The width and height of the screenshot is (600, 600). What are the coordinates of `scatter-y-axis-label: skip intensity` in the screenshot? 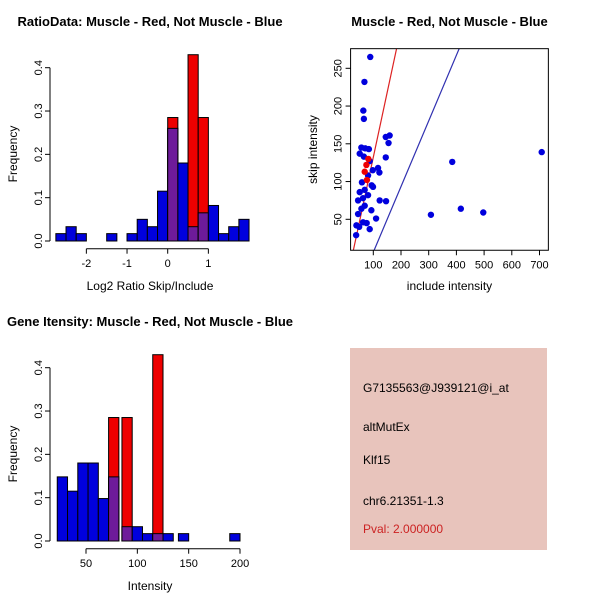 It's located at (313, 149).